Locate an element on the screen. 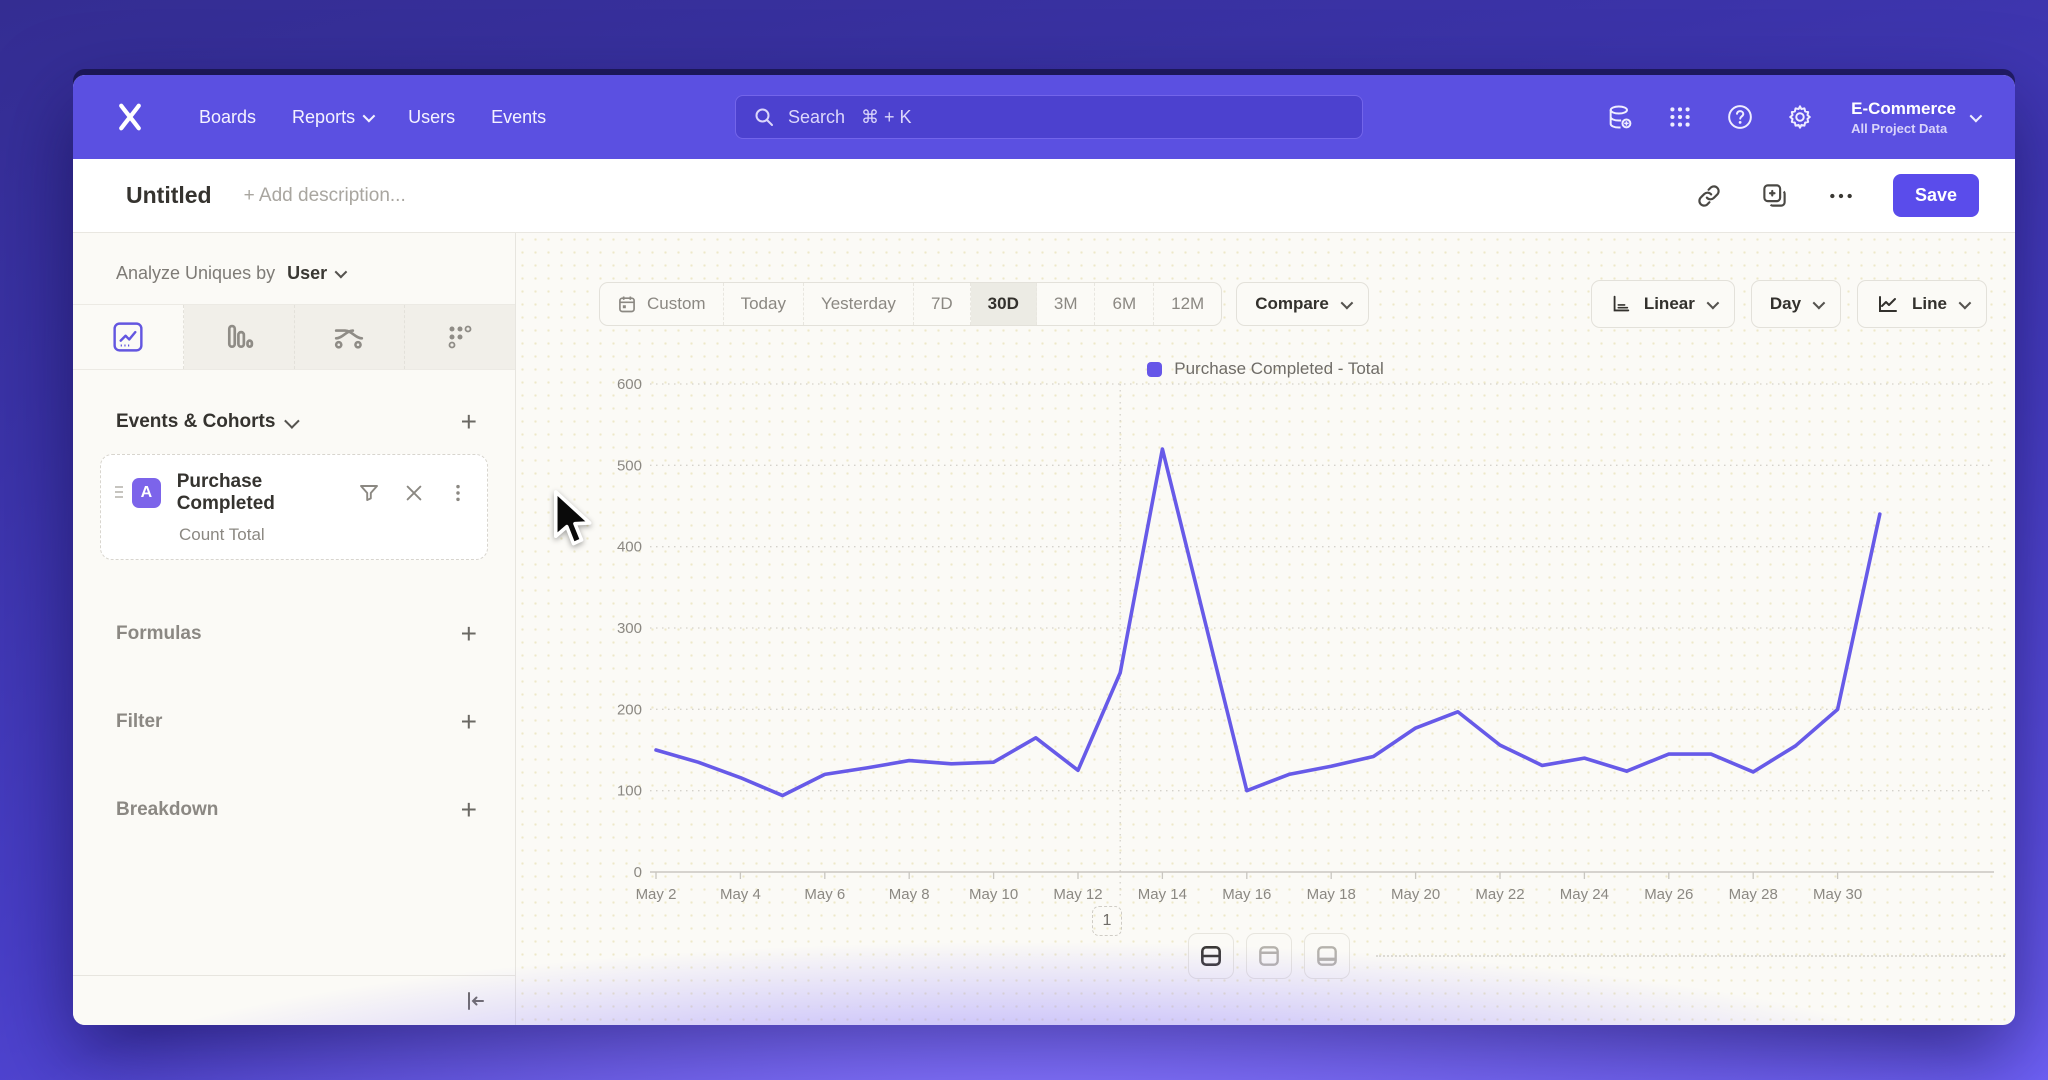 The image size is (2048, 1080). legend-label: Purchase Completed - Total is located at coordinates (1279, 368).